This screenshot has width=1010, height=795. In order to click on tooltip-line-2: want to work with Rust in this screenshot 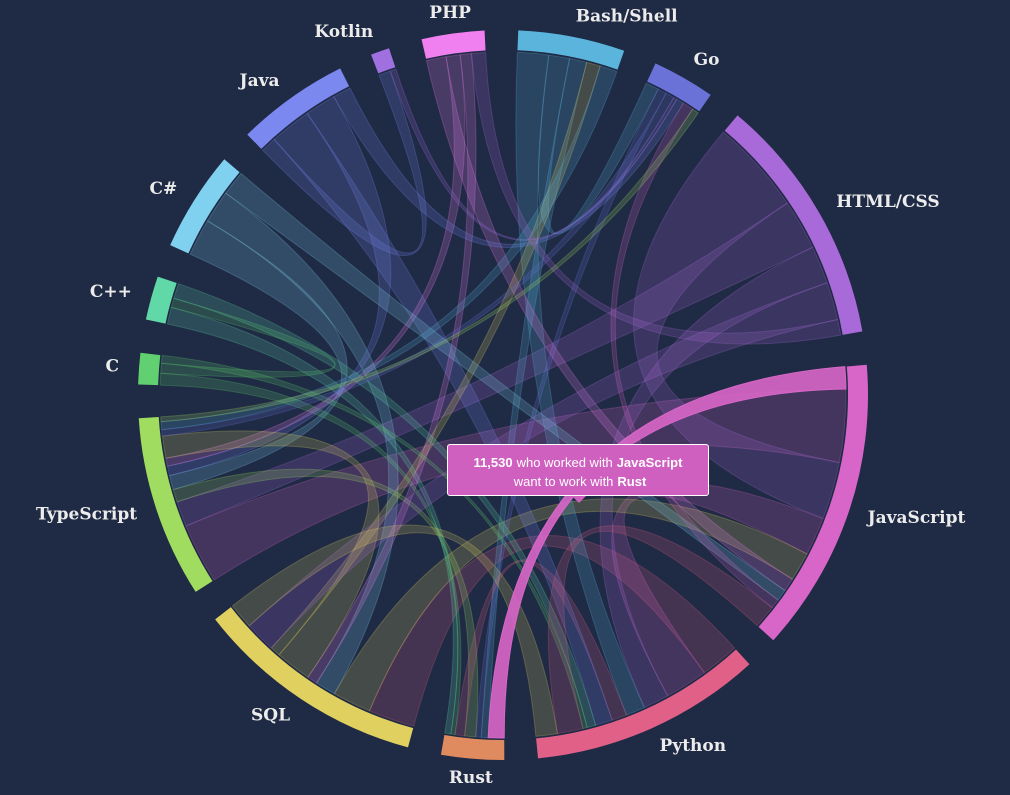, I will do `click(578, 481)`.